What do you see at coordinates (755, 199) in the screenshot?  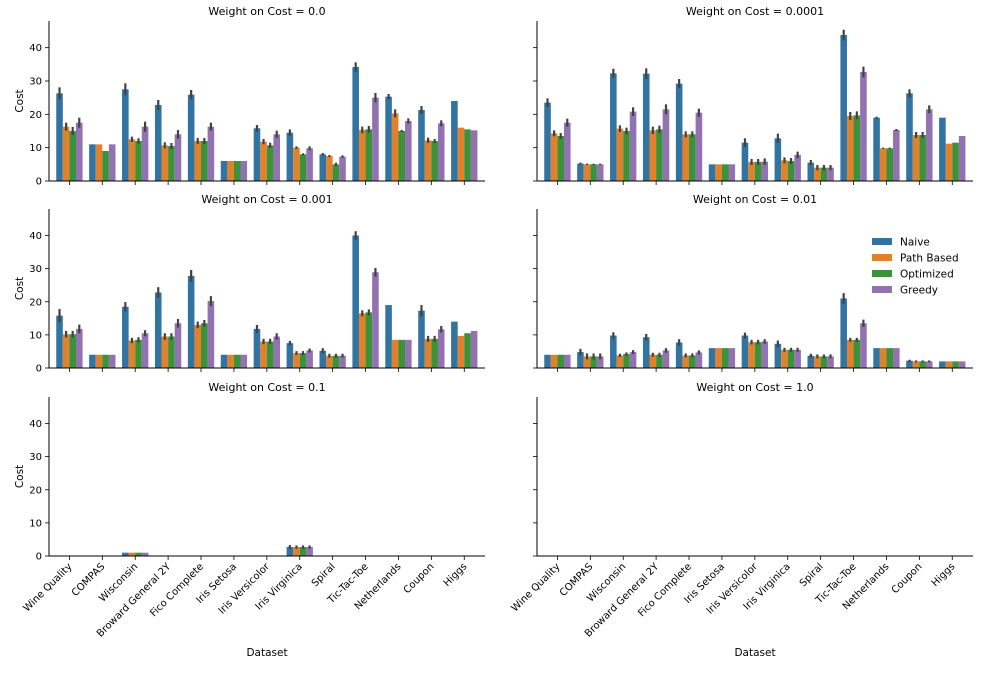 I see `panel-title: Weight on Cost = 0.01` at bounding box center [755, 199].